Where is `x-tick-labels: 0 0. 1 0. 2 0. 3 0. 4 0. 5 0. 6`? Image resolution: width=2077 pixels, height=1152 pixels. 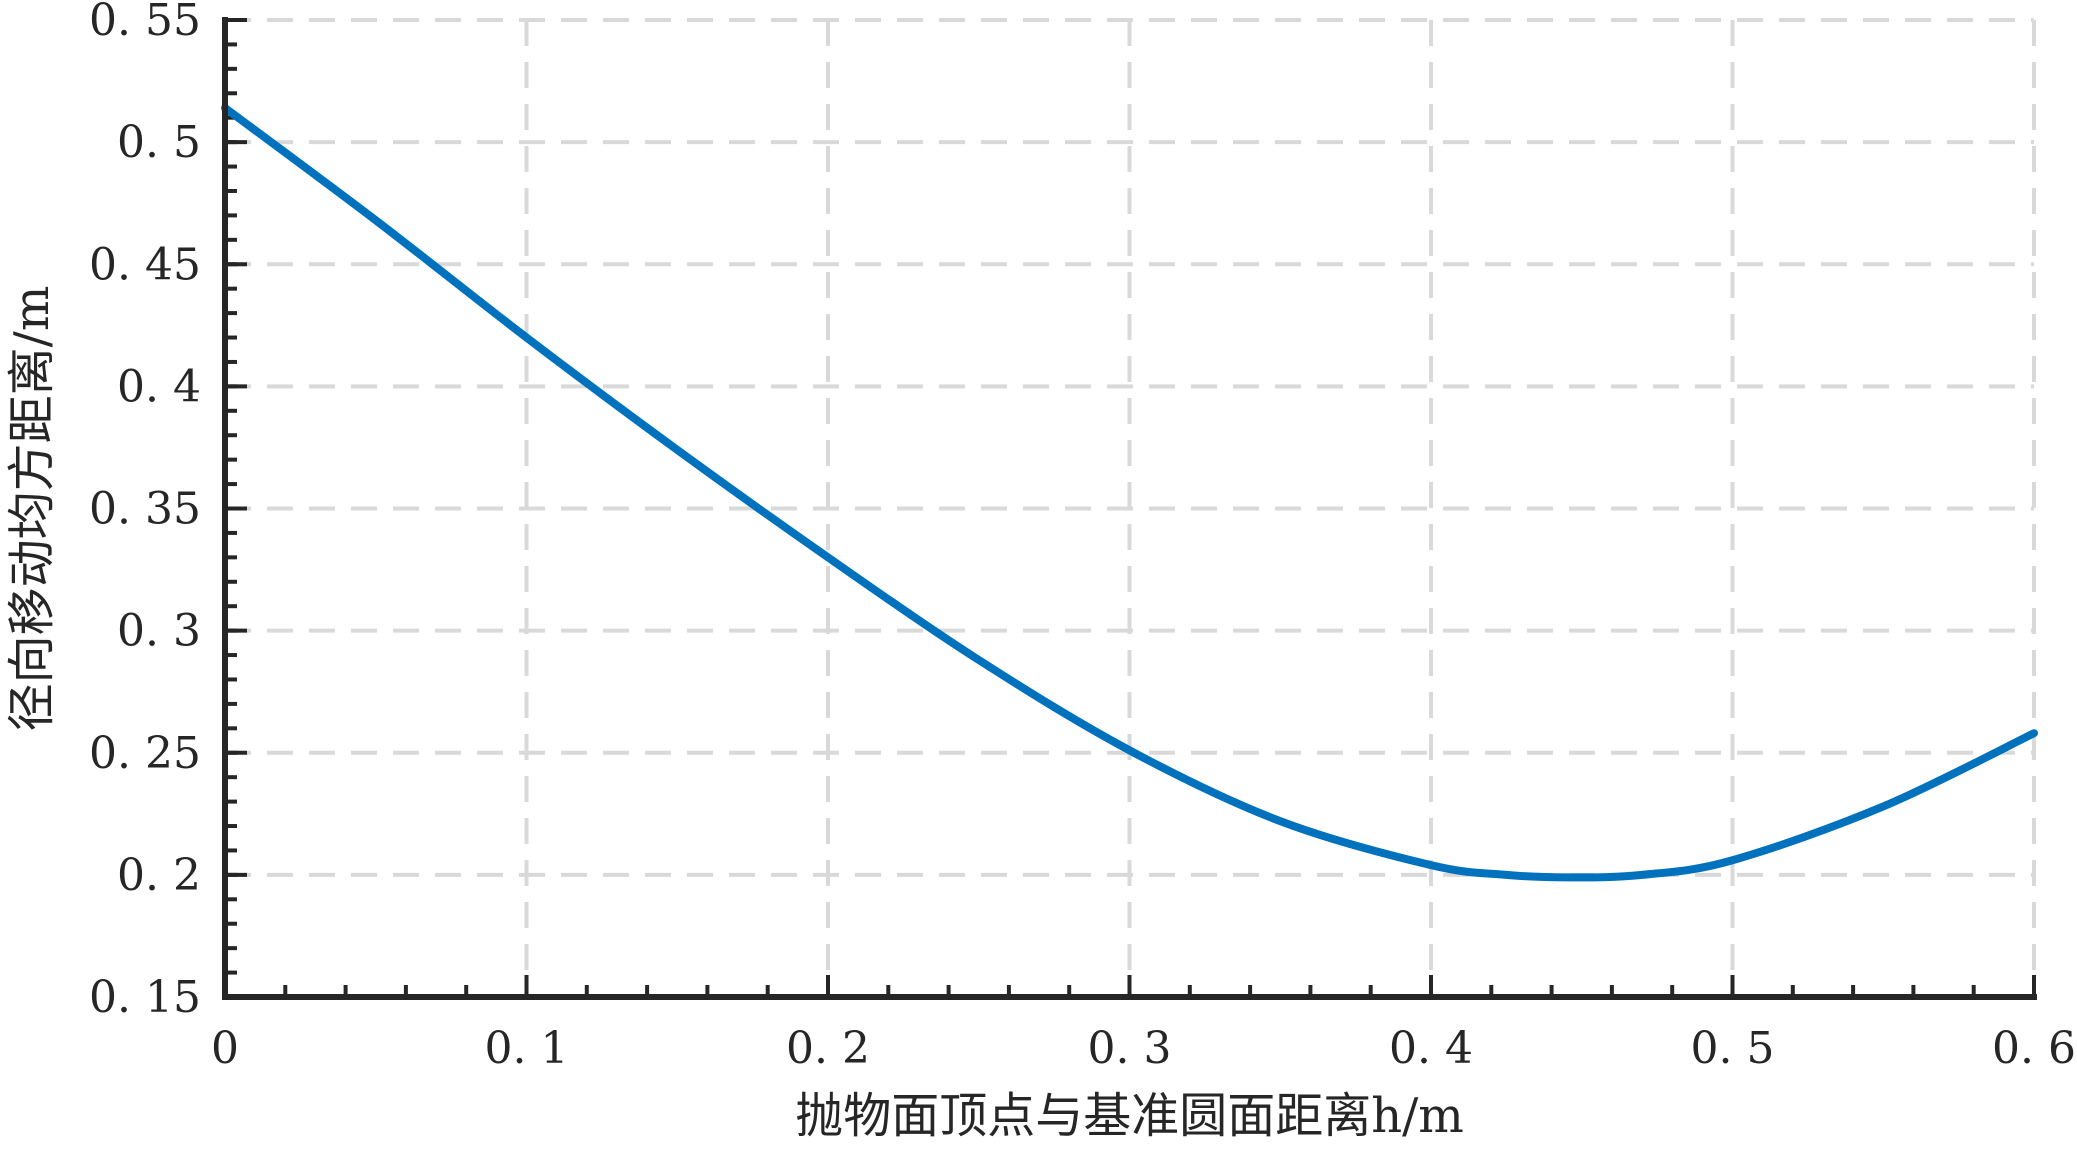 x-tick-labels: 0 0. 1 0. 2 0. 3 0. 4 0. 5 0. 6 is located at coordinates (1143, 1048).